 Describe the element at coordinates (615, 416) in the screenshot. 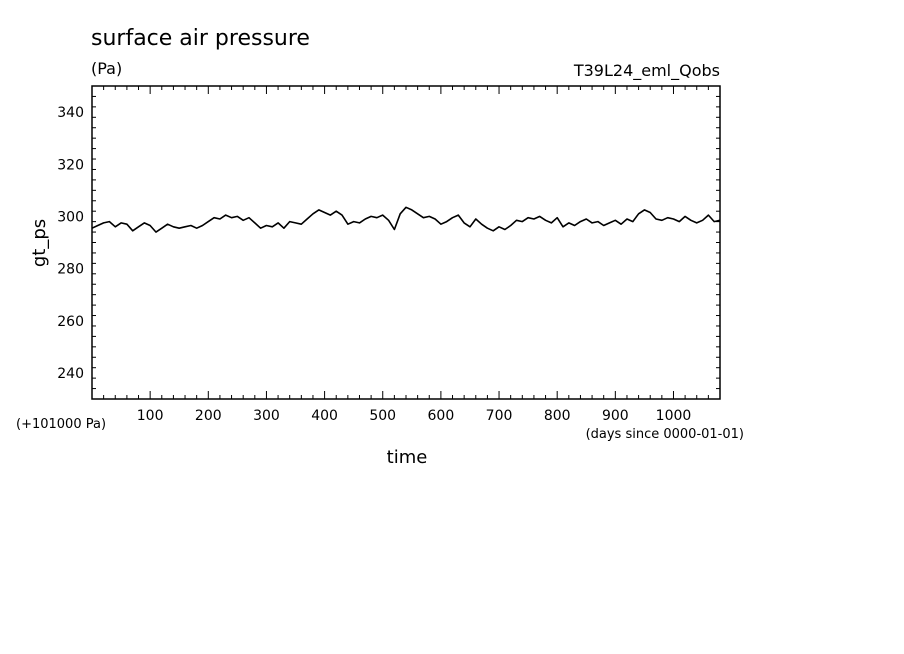

I see `x-tick-label: 900` at that location.